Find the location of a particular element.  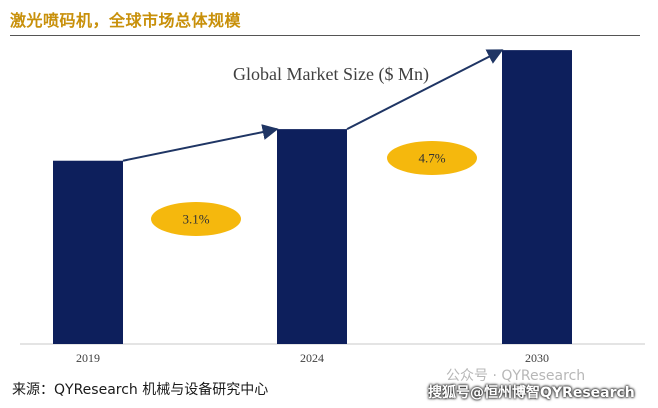

cagr-label-1: 3.1% is located at coordinates (195, 219).